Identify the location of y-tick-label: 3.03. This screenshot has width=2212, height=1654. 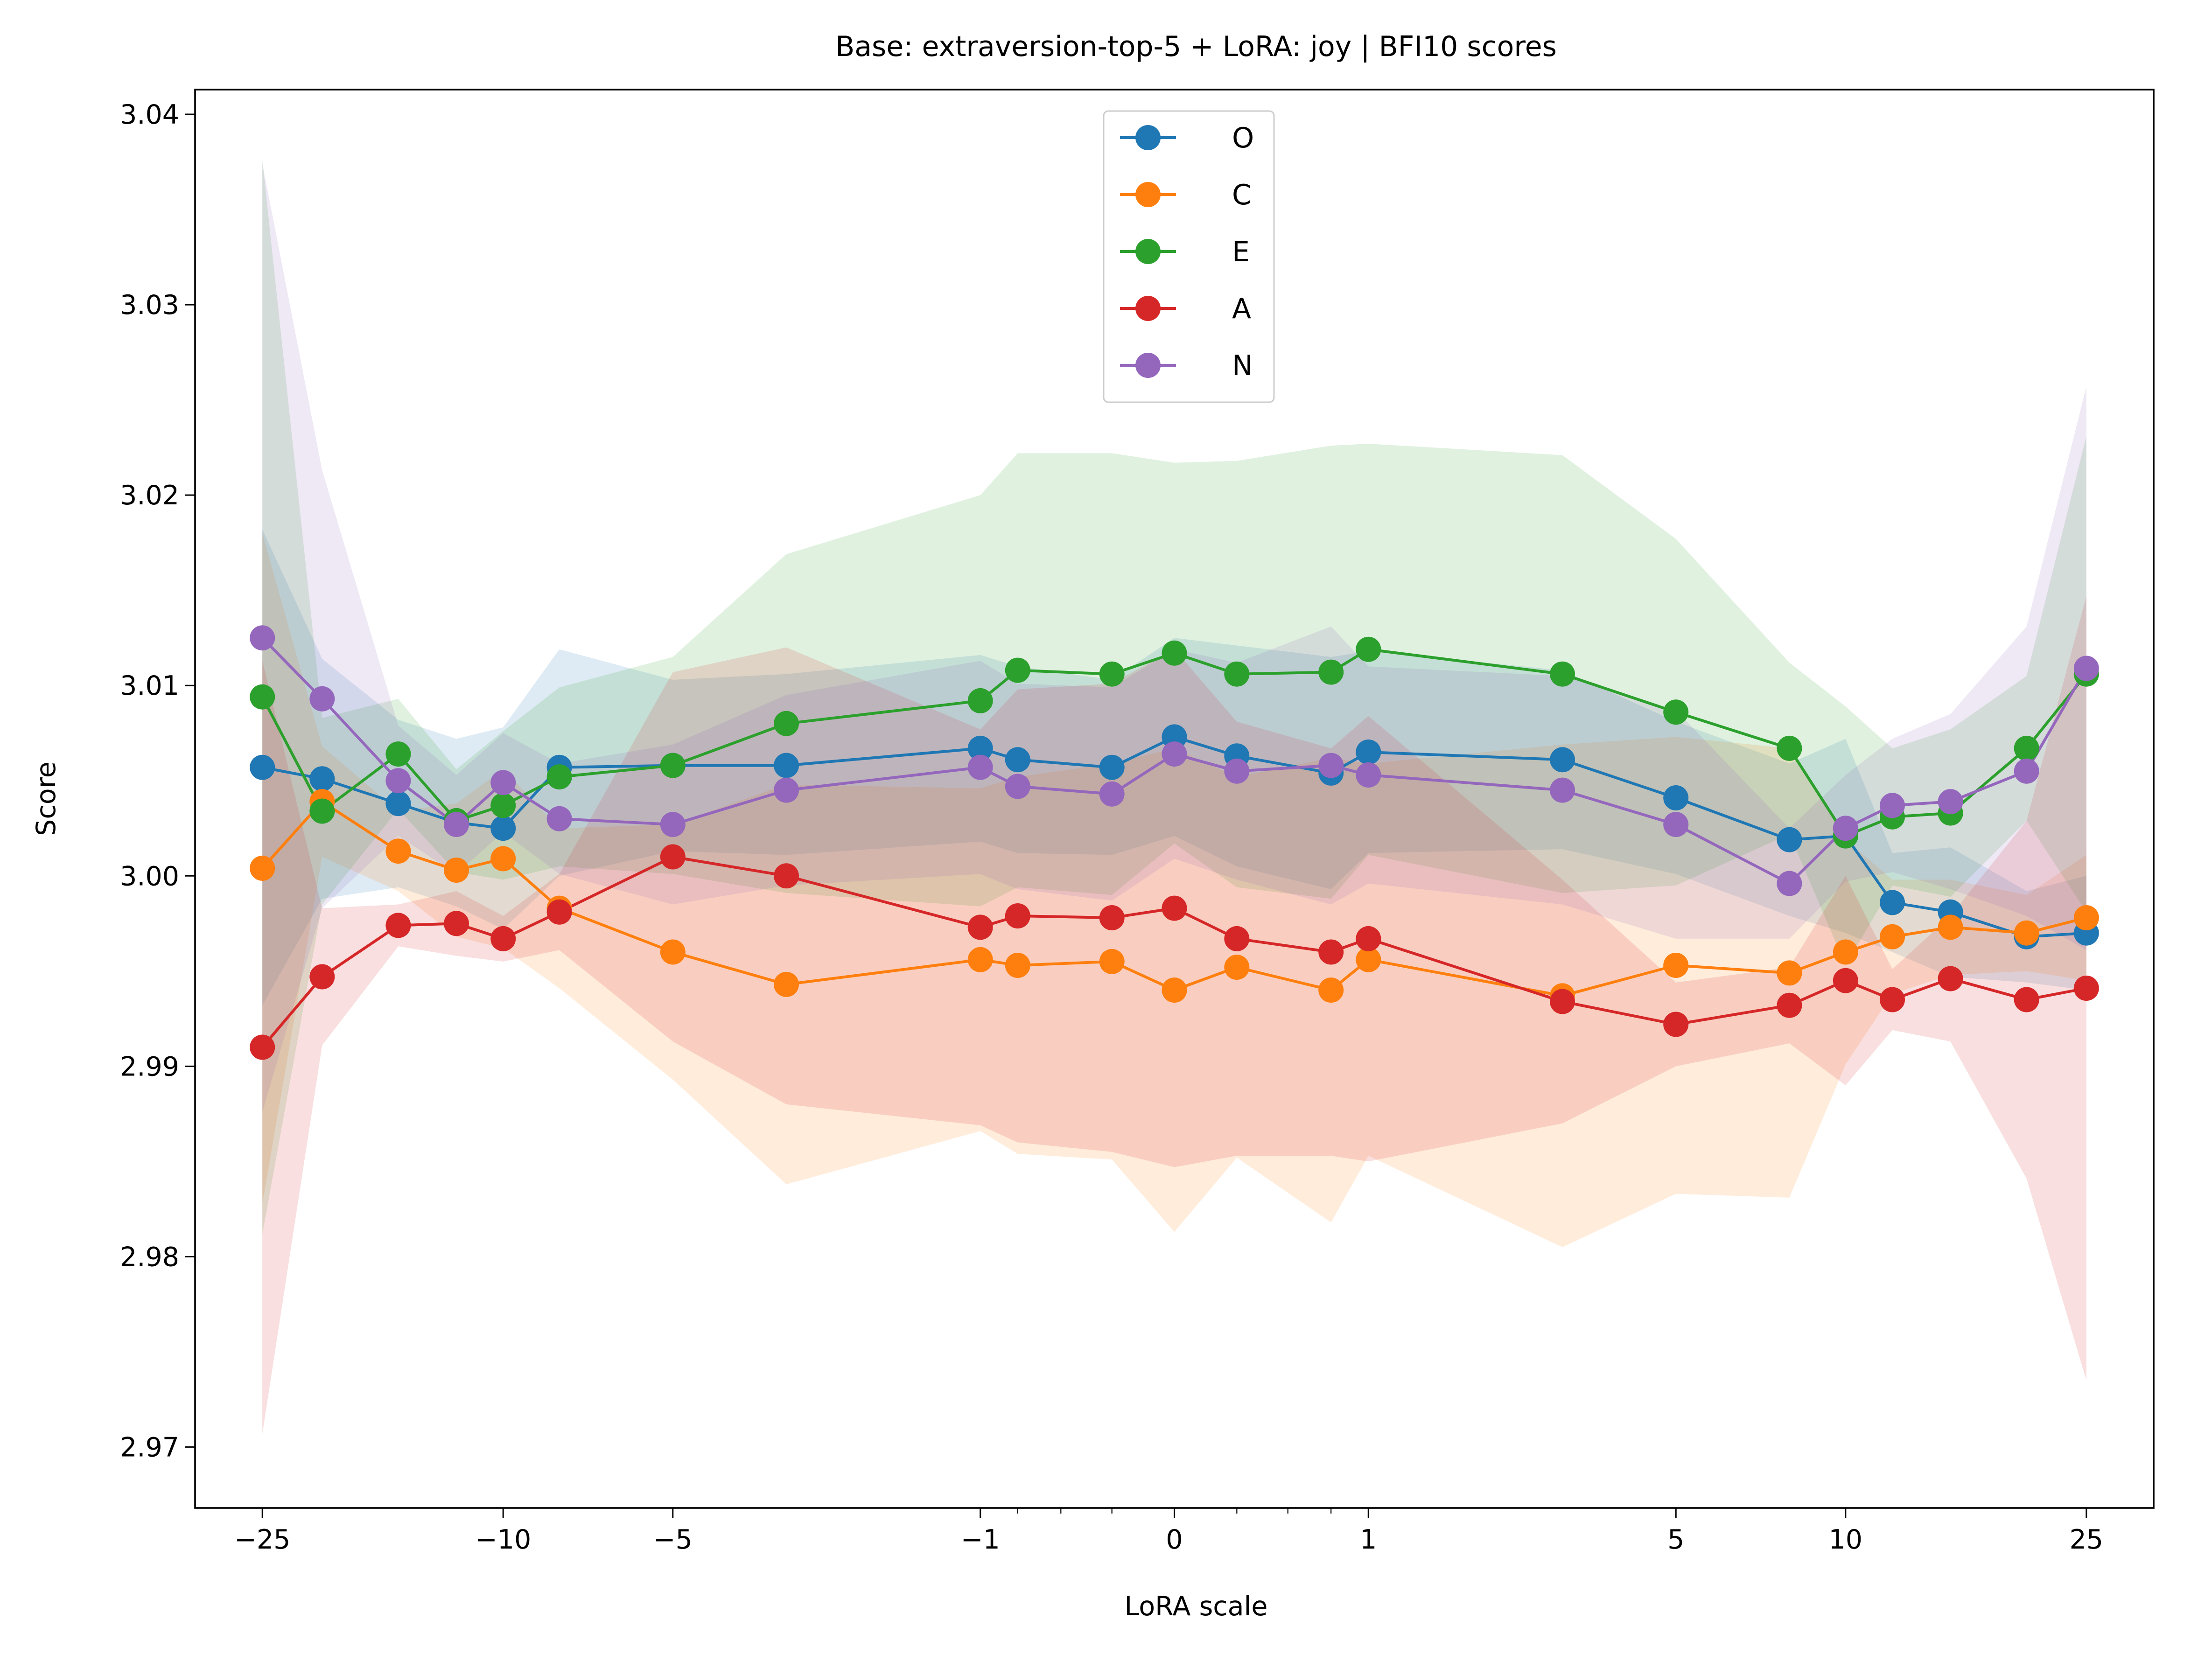
(149, 305).